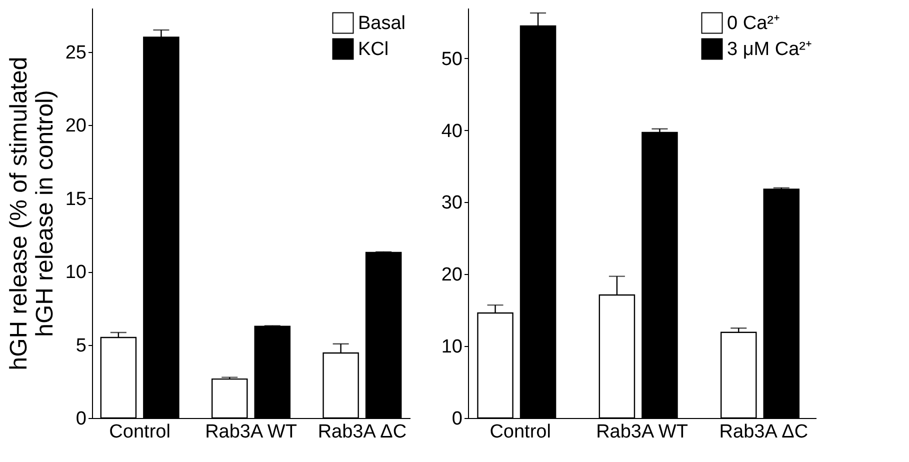 The image size is (909, 462). Describe the element at coordinates (451, 59) in the screenshot. I see `y-tick-label: 50` at that location.